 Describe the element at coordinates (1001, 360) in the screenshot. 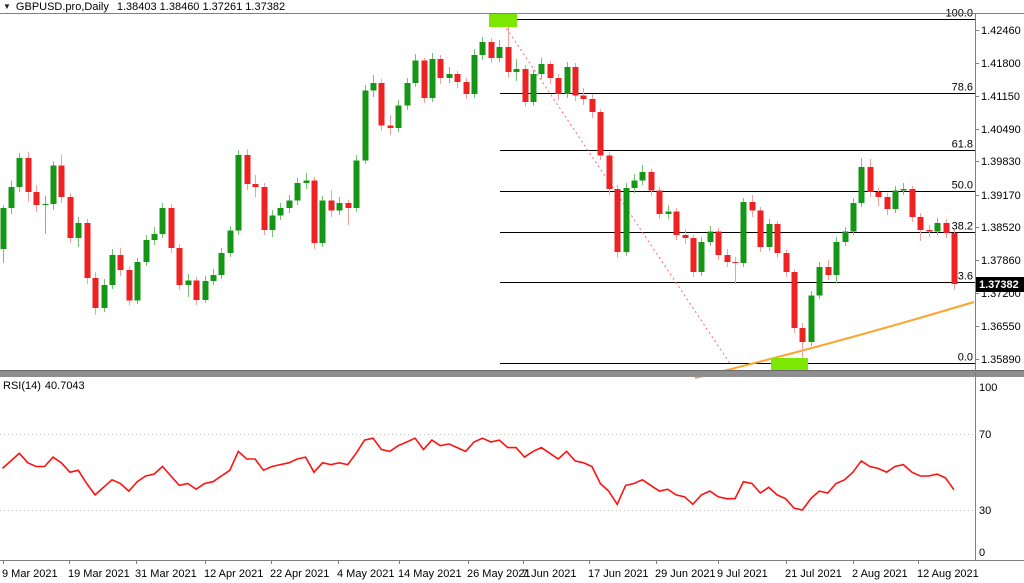

I see `price-axis-label: 1.35890` at that location.